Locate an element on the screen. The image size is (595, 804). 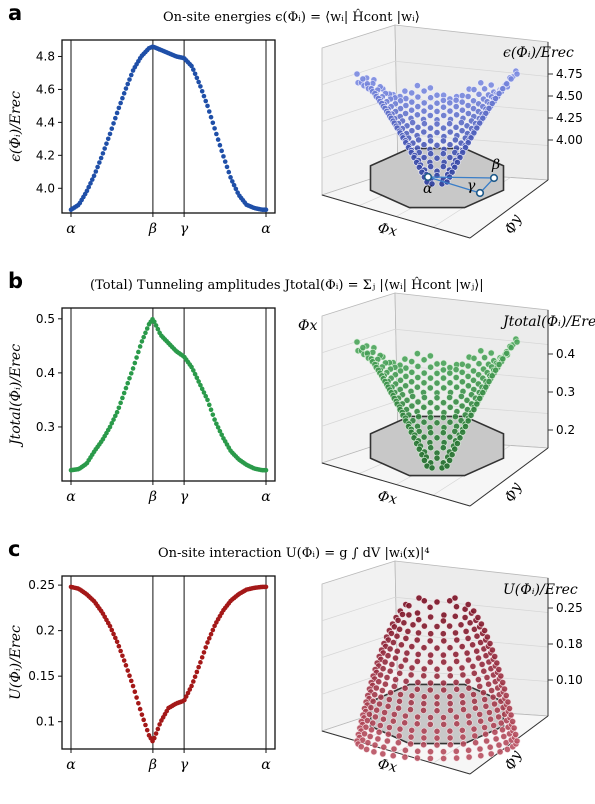
ytick-label: 0.5 is located at coordinates (45, 319).